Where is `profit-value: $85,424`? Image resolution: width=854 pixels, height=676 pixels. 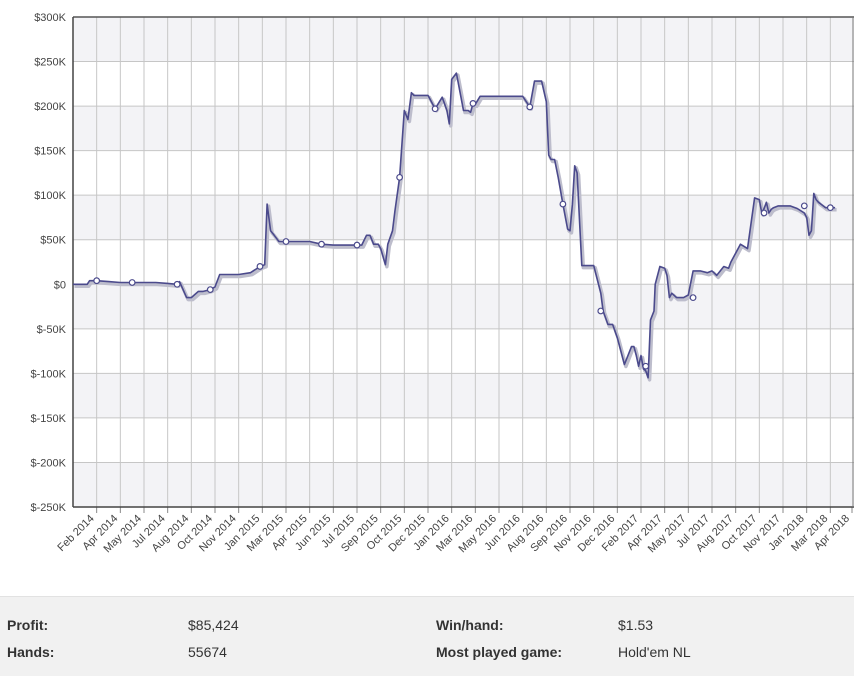 profit-value: $85,424 is located at coordinates (213, 625).